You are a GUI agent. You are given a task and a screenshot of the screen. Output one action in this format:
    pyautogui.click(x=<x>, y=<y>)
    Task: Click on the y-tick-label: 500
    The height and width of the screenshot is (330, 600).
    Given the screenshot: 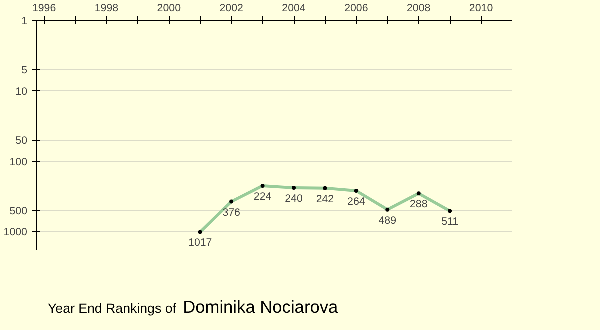 What is the action you would take?
    pyautogui.click(x=19, y=212)
    